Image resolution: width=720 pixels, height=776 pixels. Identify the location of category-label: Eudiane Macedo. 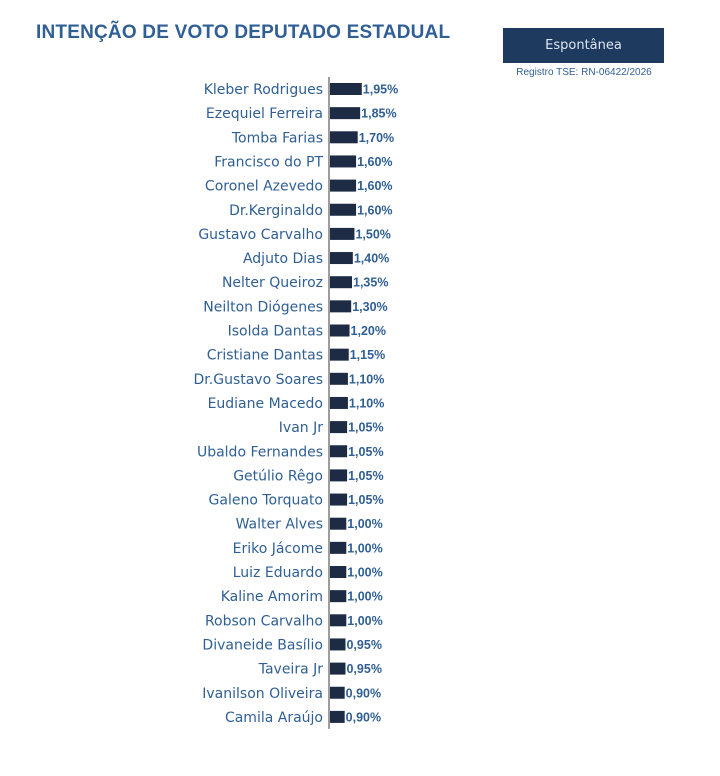
(265, 404).